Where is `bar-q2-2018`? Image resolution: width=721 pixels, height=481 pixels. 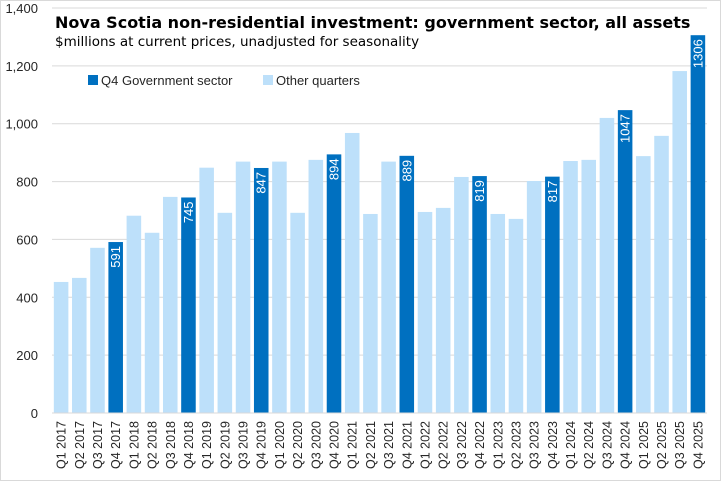
bar-q2-2018 is located at coordinates (152, 322).